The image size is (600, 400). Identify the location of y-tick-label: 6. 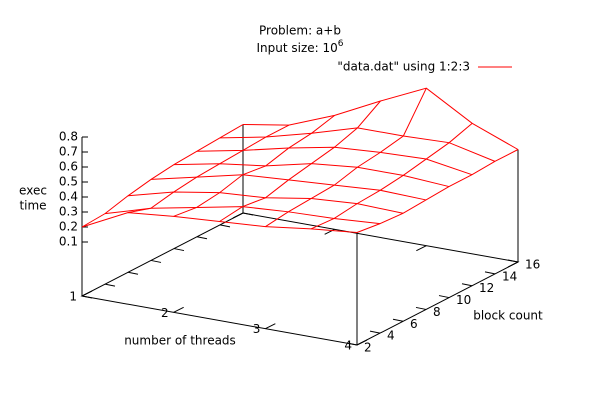
(414, 324).